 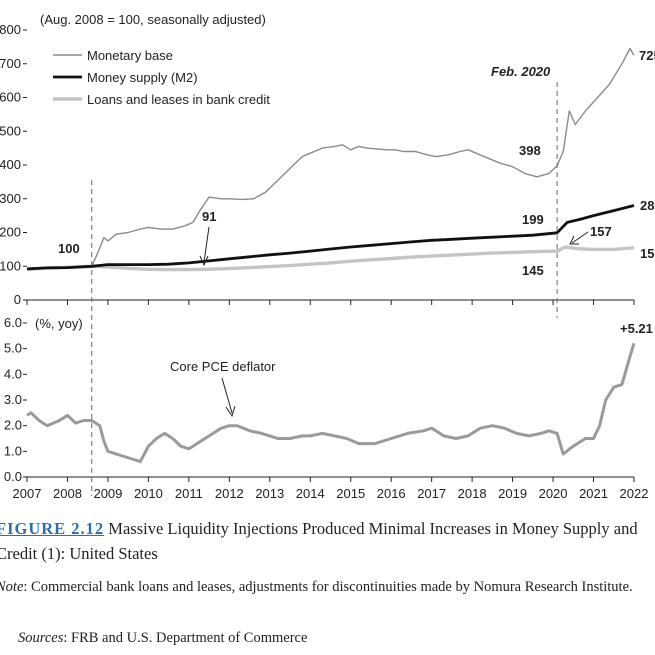 I want to click on top-y-tick-label: 300, so click(x=10, y=198).